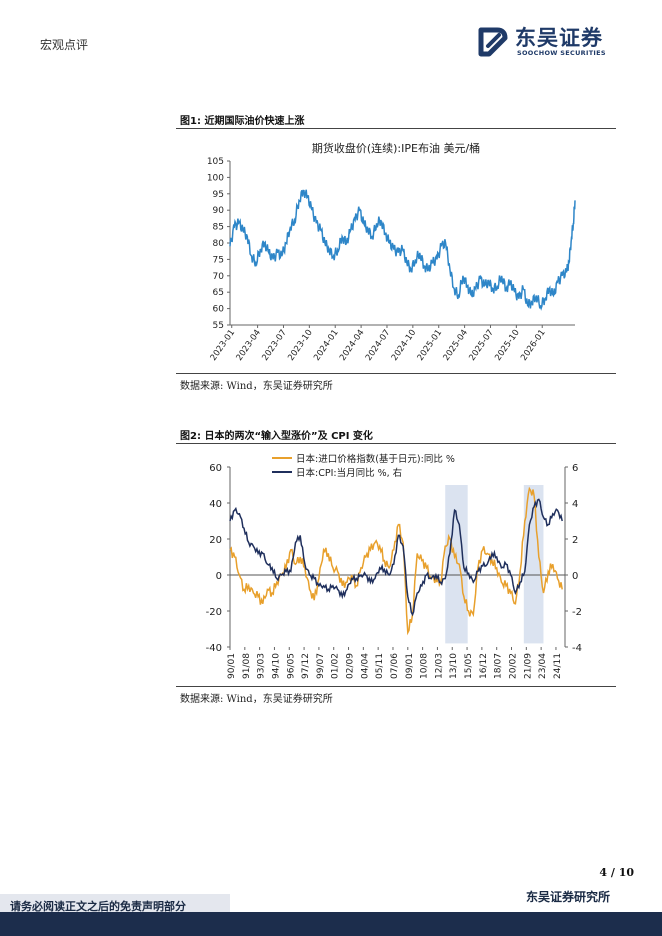 This screenshot has width=662, height=936. Describe the element at coordinates (454, 666) in the screenshot. I see `chart2-x-tick-label: 13/10` at that location.